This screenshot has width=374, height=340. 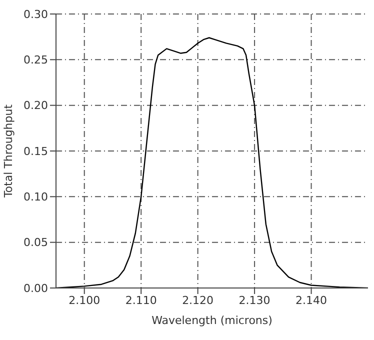 I want to click on x-tick-label: 2.130, so click(x=254, y=300).